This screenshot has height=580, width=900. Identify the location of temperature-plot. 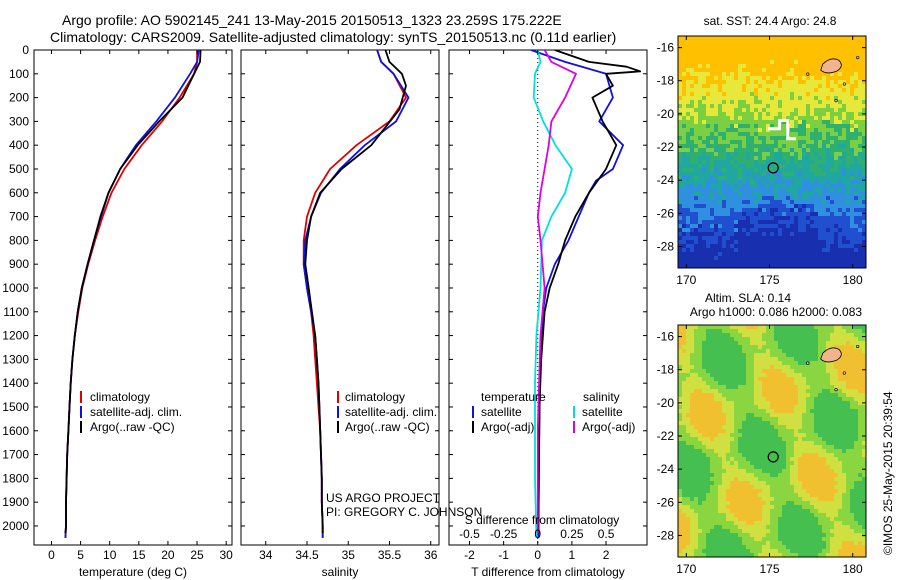
(133, 294).